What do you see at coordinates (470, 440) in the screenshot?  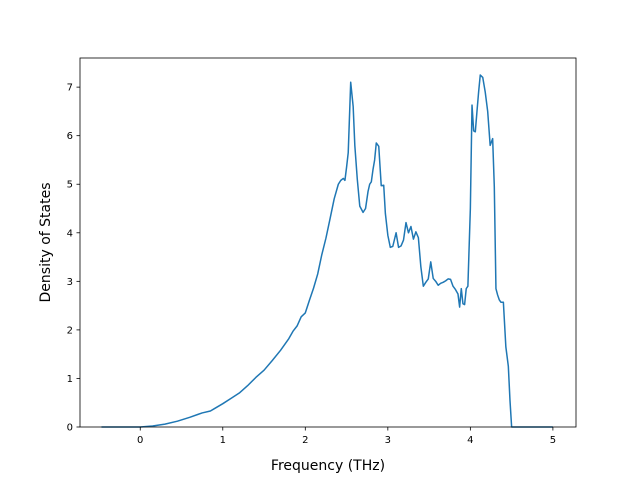 I see `x-tick-label: 4` at bounding box center [470, 440].